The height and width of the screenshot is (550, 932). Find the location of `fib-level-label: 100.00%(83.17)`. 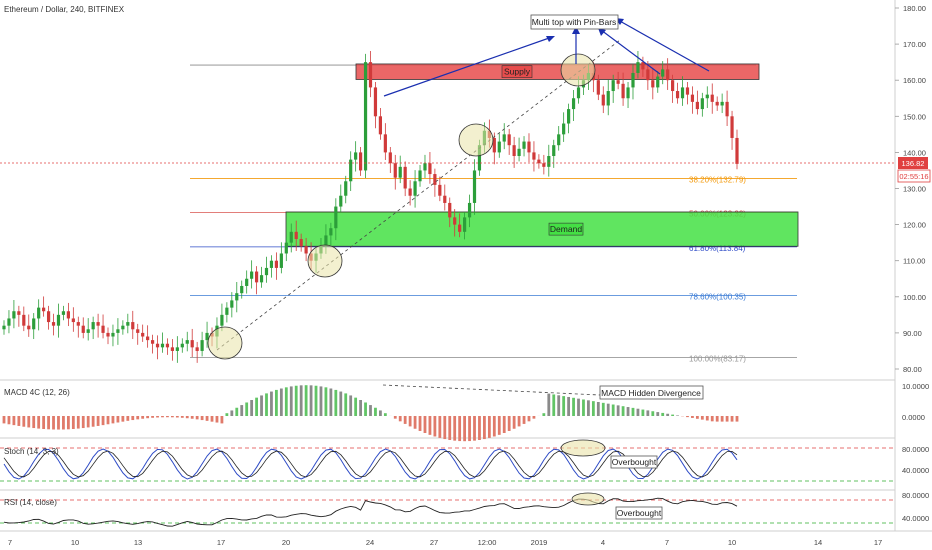

fib-level-label: 100.00%(83.17) is located at coordinates (717, 359).